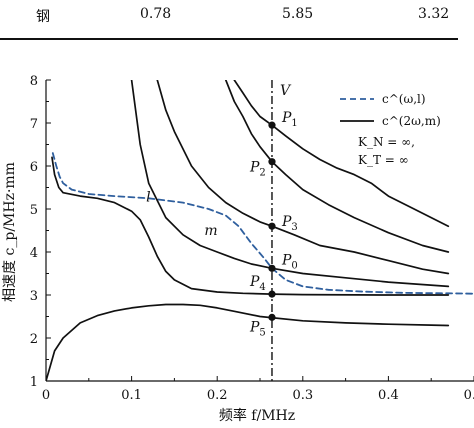  Describe the element at coordinates (257, 169) in the screenshot. I see `point-label-p2: P2` at that location.